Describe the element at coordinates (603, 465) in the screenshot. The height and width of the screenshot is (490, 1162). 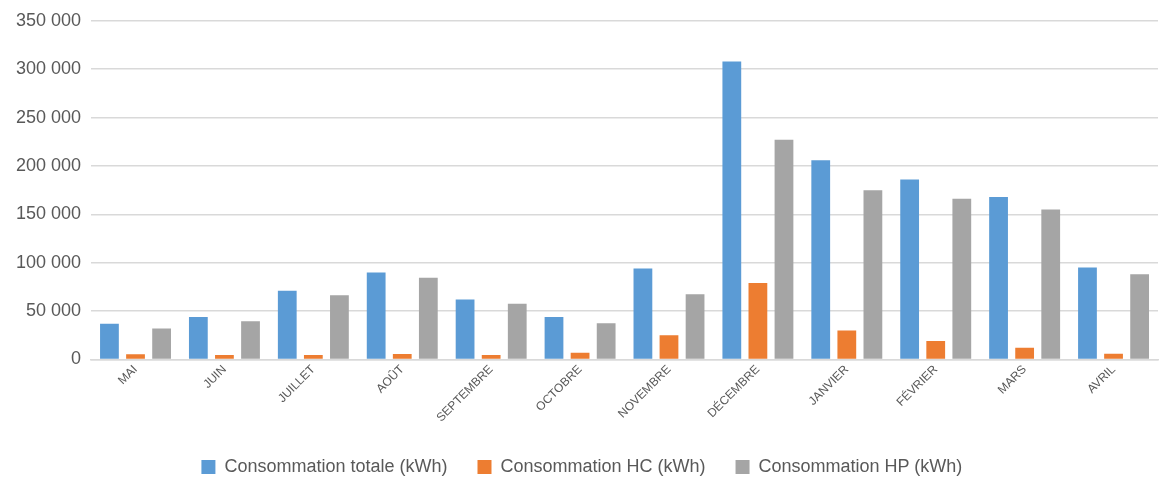
I see `legend-label: Consommation HC (kWh)` at that location.